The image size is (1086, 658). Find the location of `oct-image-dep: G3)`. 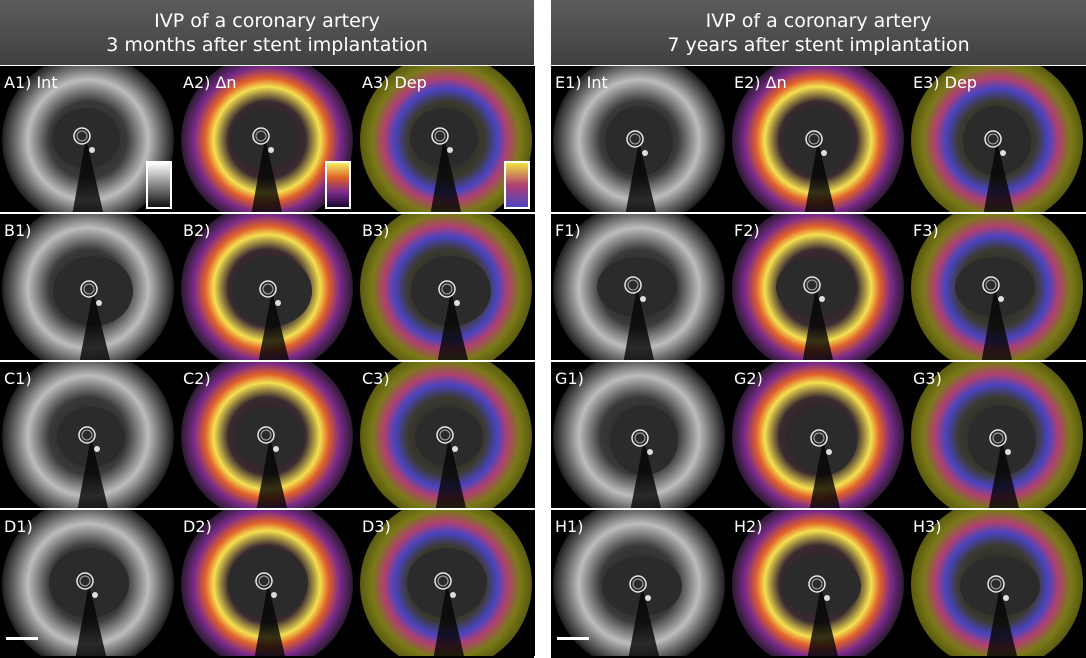

oct-image-dep: G3) is located at coordinates (997, 435).